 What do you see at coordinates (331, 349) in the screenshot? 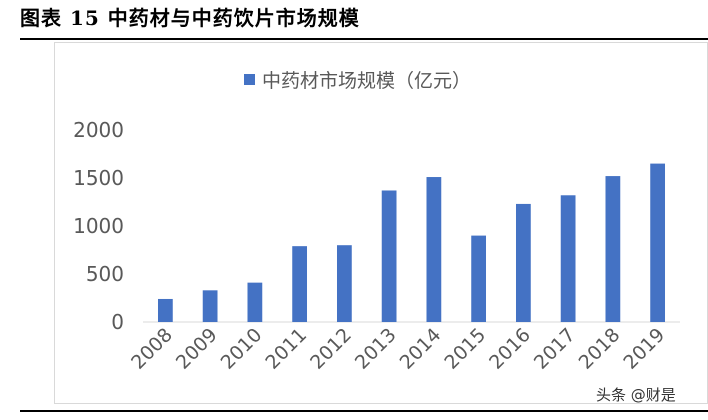
I see `x-tick-label: 2012` at bounding box center [331, 349].